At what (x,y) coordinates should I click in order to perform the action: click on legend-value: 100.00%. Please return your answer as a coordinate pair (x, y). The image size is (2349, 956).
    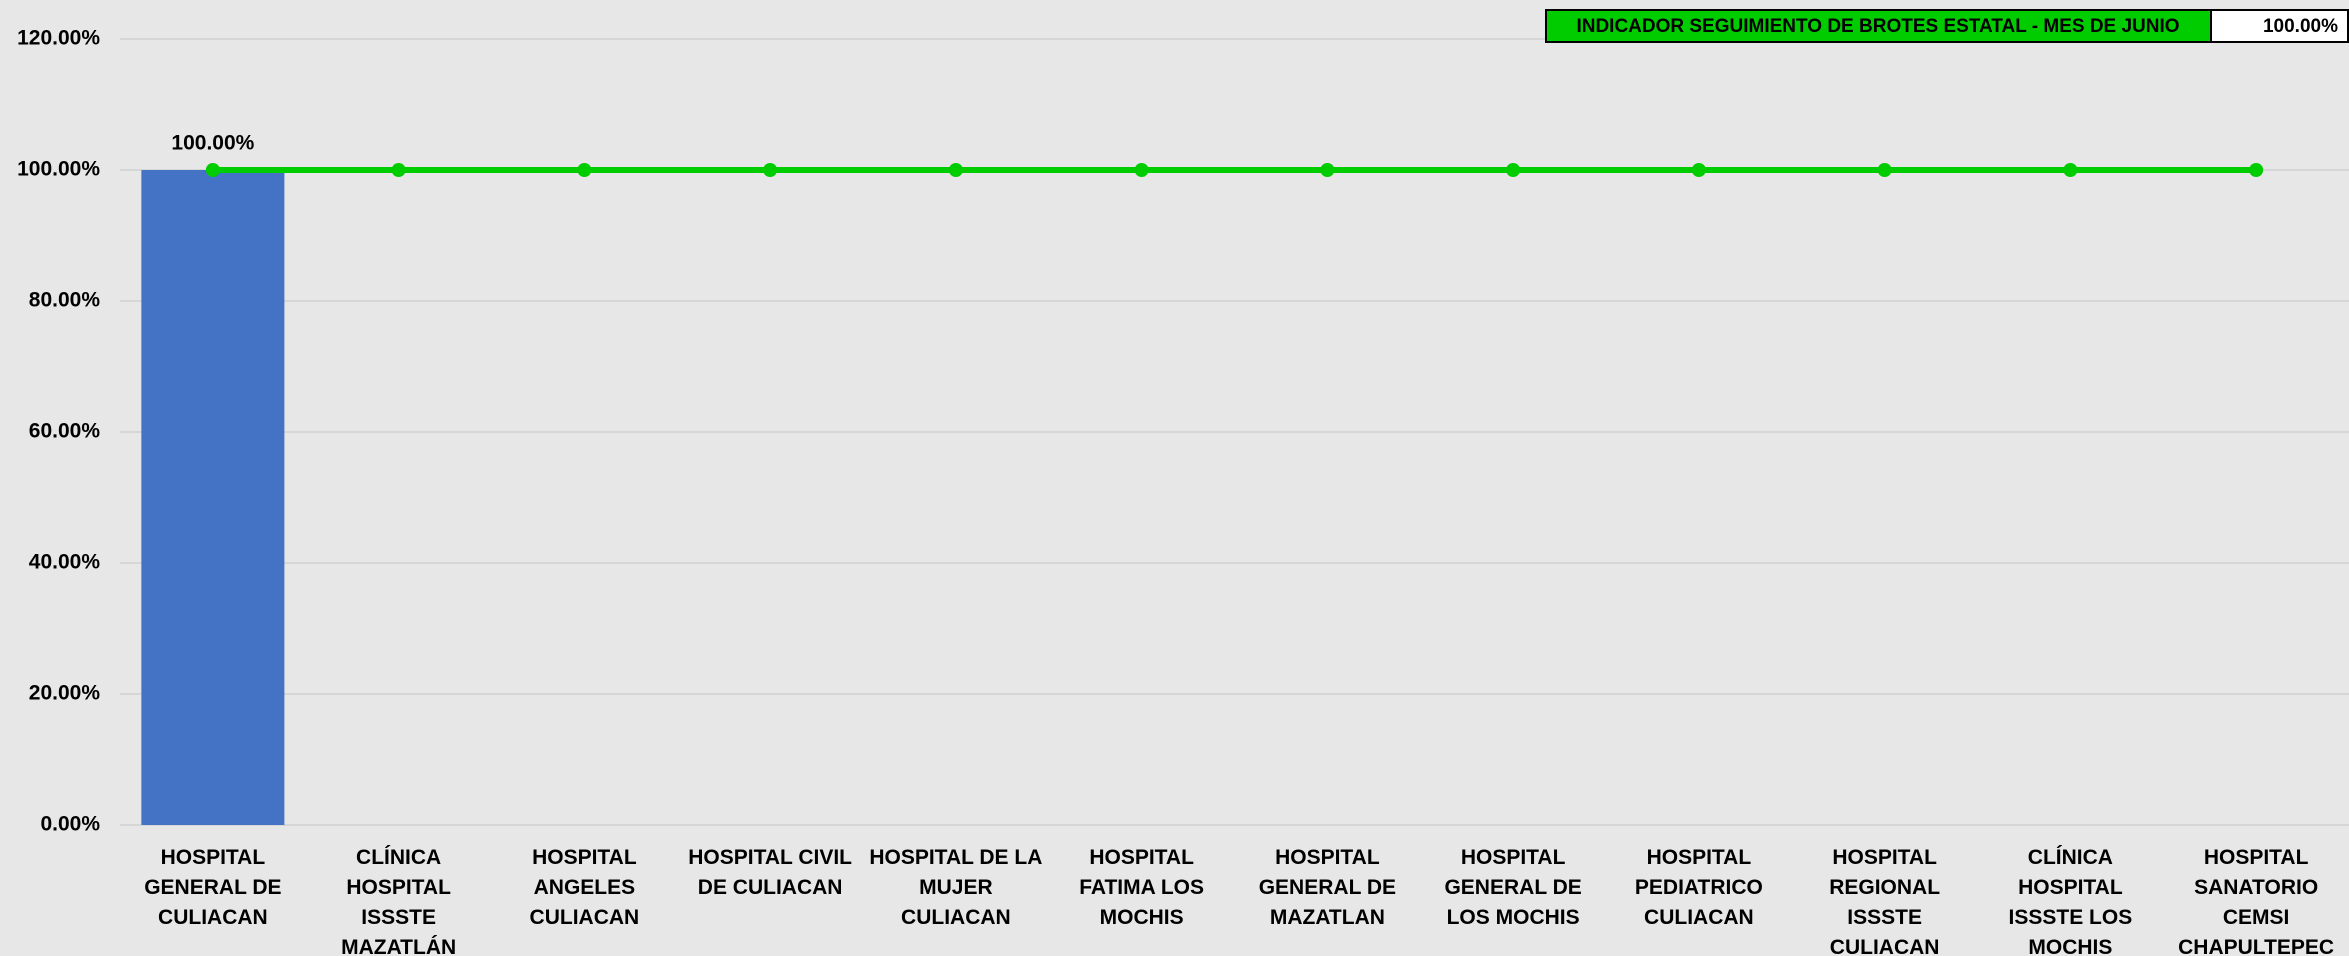
    Looking at the image, I should click on (2300, 26).